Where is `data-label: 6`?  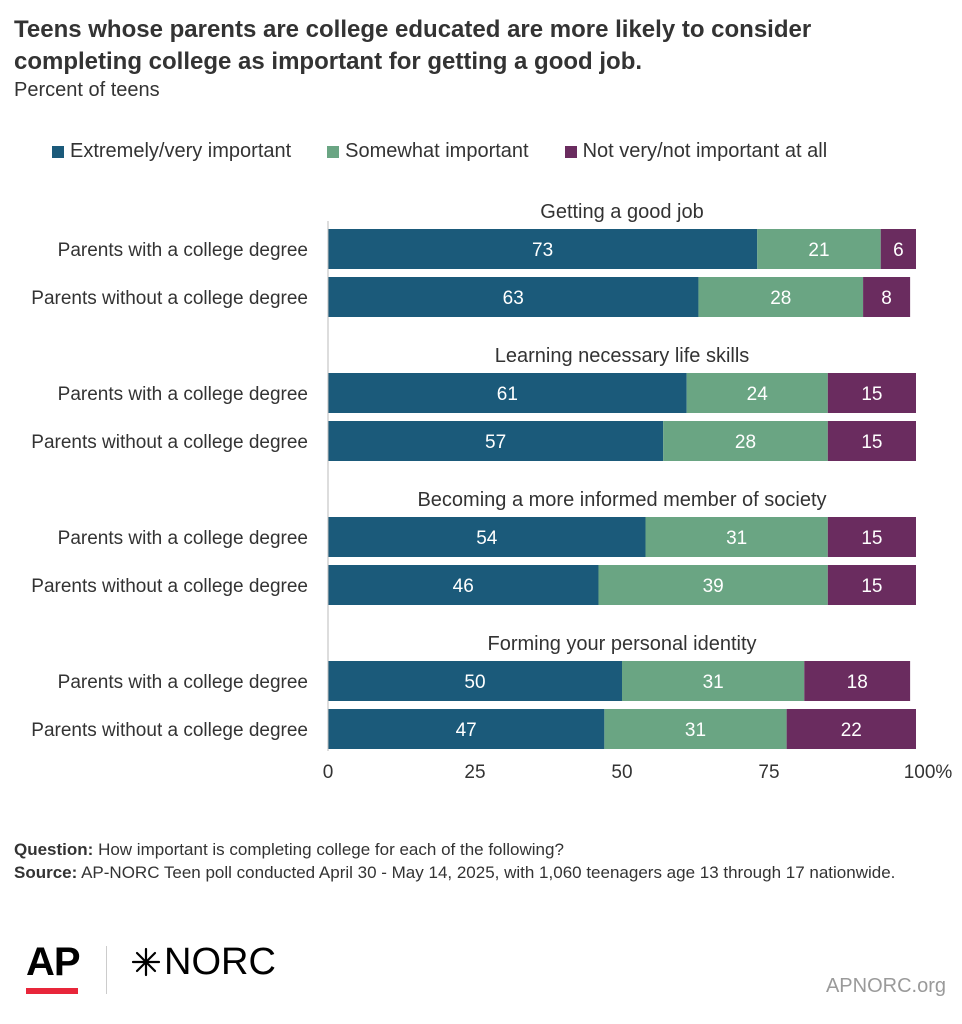 data-label: 6 is located at coordinates (898, 250).